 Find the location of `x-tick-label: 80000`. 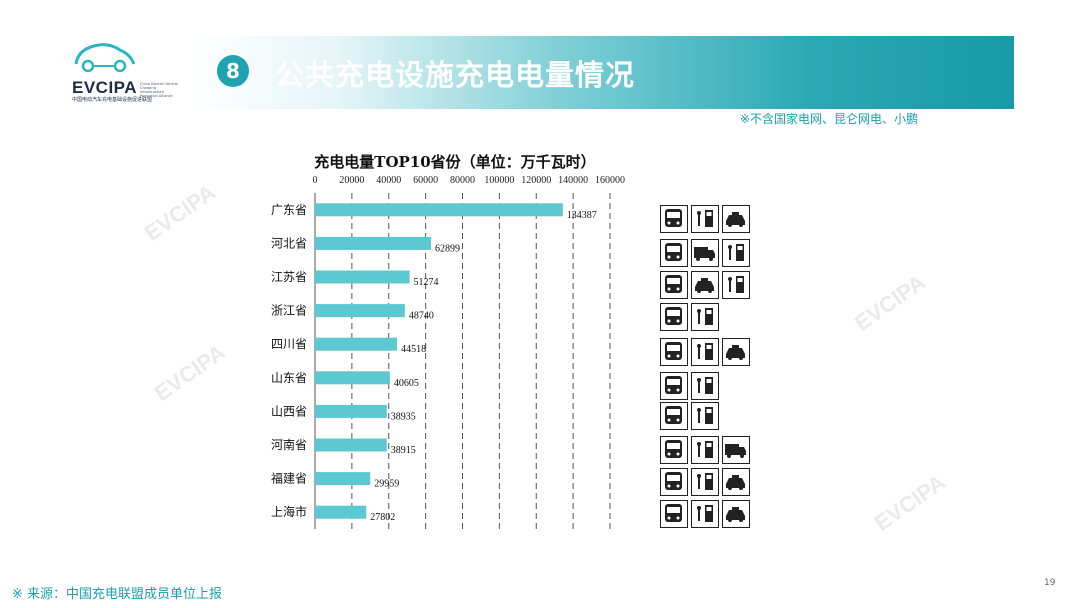

x-tick-label: 80000 is located at coordinates (462, 180).